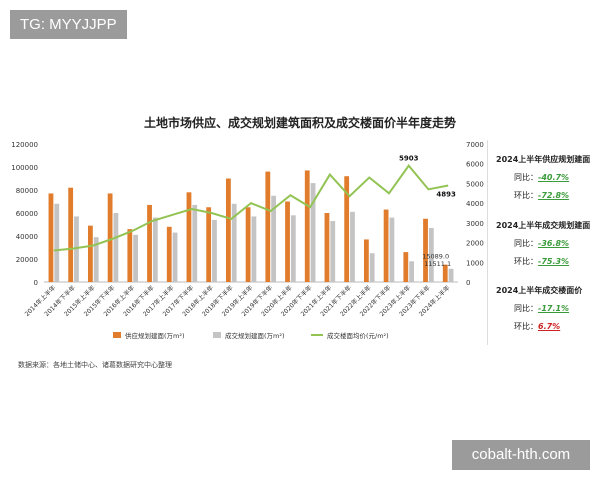 This screenshot has width=600, height=480. Describe the element at coordinates (155, 335) in the screenshot. I see `legend-label-supply: 供应规划建面(万m²)` at that location.